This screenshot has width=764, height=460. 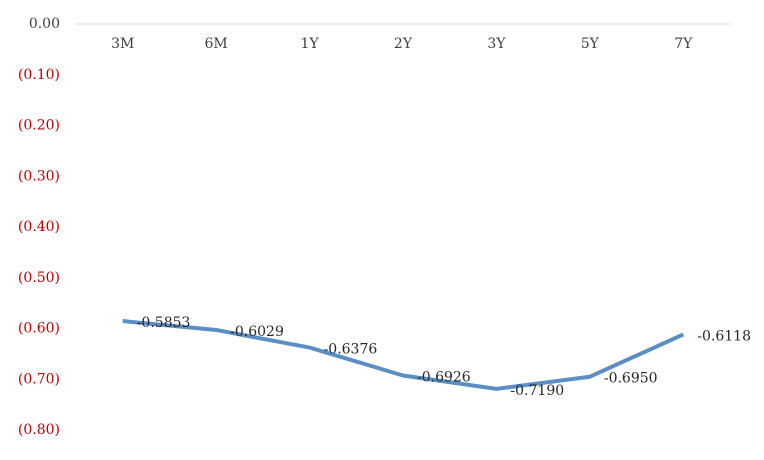 I want to click on y-tick-label: (0.50), so click(x=39, y=278).